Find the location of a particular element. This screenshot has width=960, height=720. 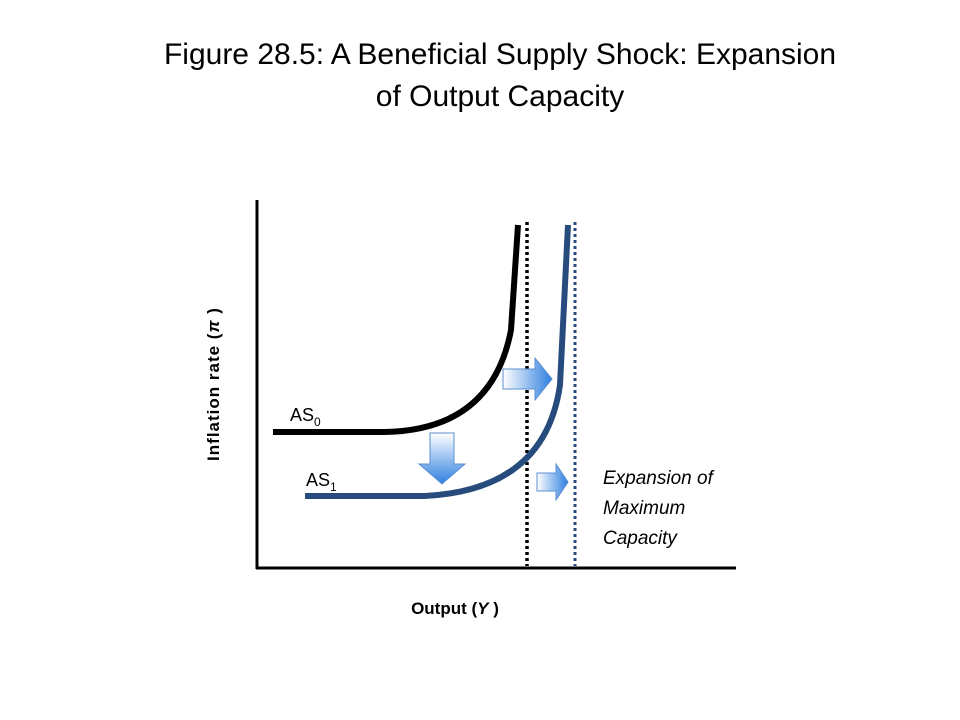

annotation-line: Expansion of is located at coordinates (659, 478).